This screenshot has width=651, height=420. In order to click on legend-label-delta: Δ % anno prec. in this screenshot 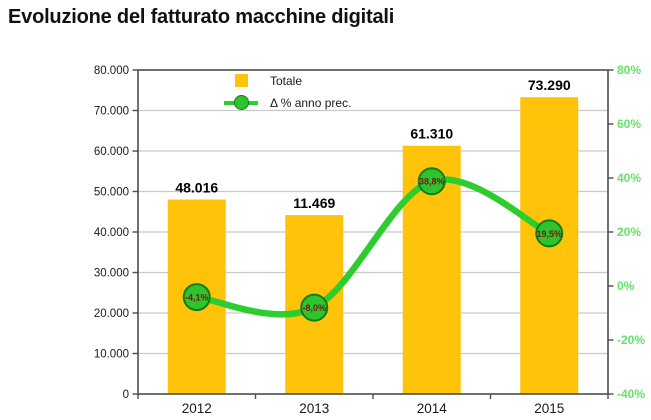, I will do `click(311, 102)`.